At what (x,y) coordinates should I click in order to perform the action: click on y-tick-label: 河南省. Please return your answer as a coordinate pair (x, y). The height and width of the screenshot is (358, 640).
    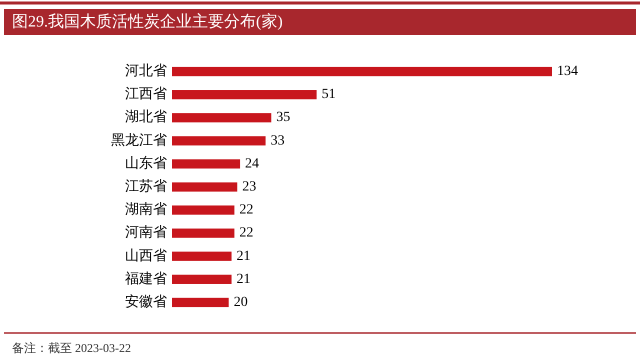
    Looking at the image, I should click on (146, 232).